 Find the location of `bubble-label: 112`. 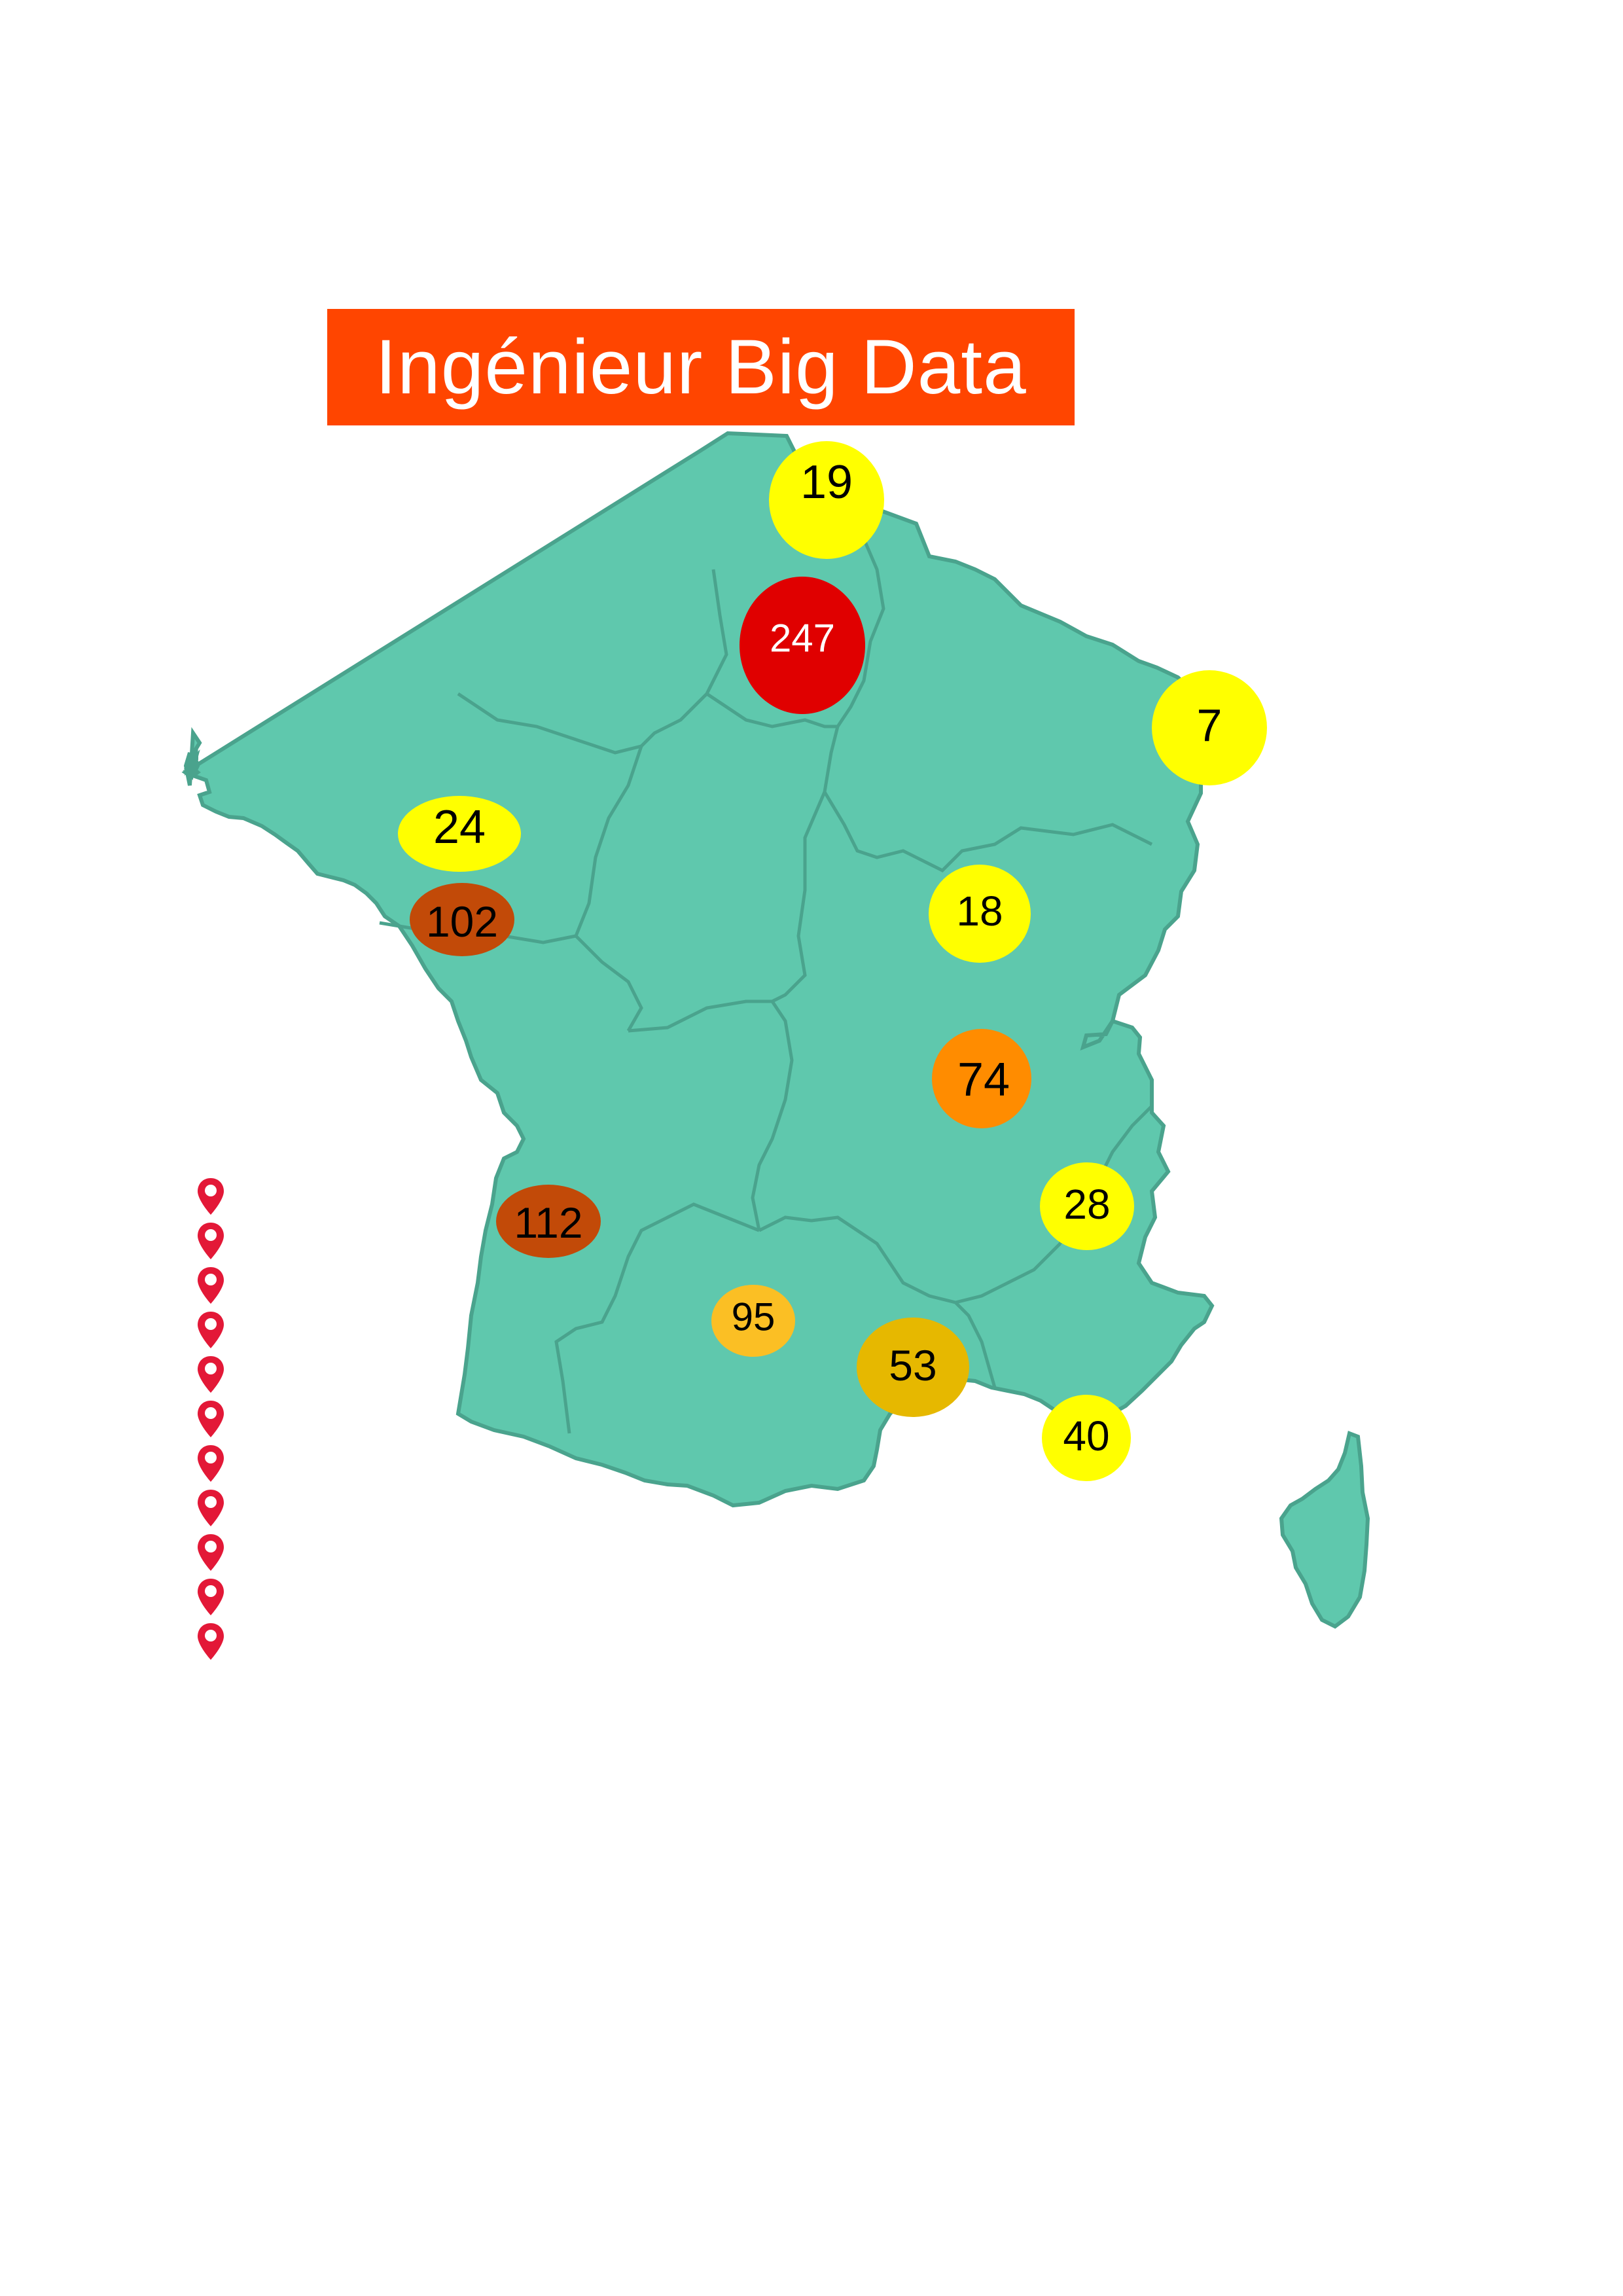

bubble-label: 112 is located at coordinates (548, 1222).